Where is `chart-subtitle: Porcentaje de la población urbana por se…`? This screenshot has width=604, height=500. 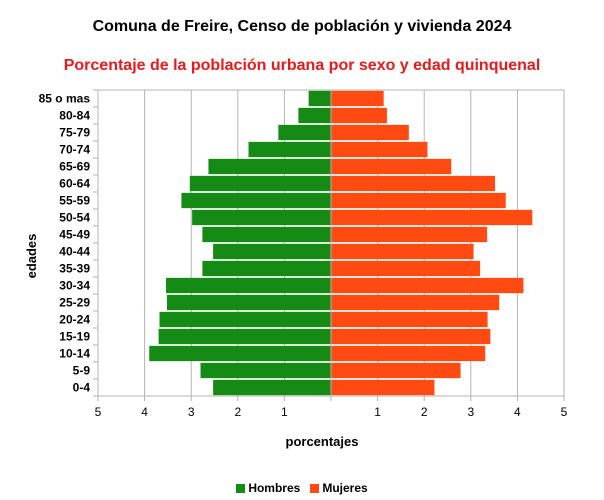
chart-subtitle: Porcentaje de la población urbana por se… is located at coordinates (302, 65).